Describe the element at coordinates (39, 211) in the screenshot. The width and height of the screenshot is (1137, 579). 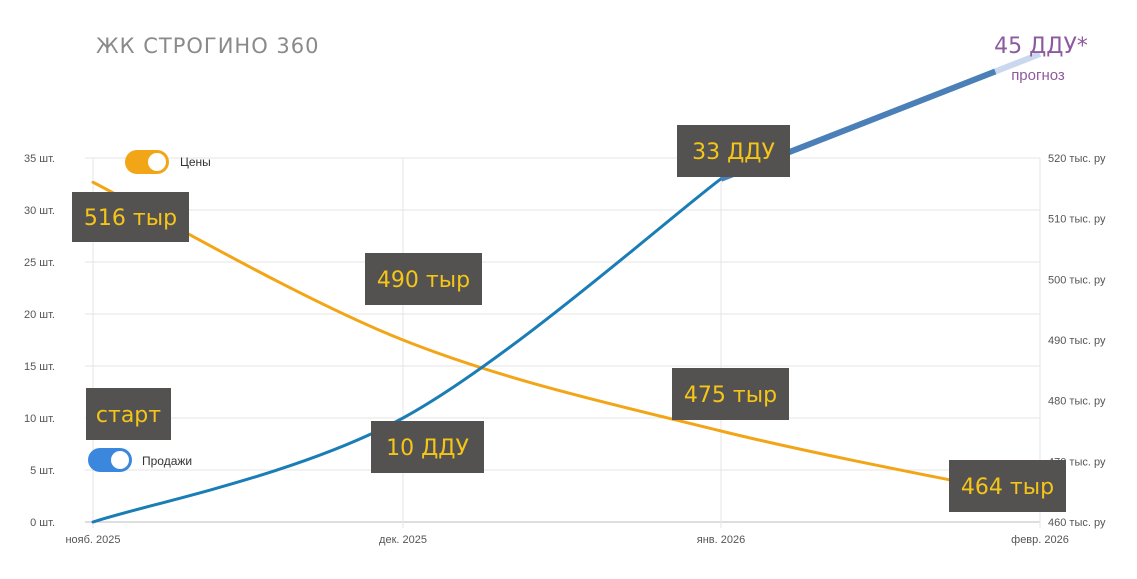
I see `left-tick-label: 30 шт.` at that location.